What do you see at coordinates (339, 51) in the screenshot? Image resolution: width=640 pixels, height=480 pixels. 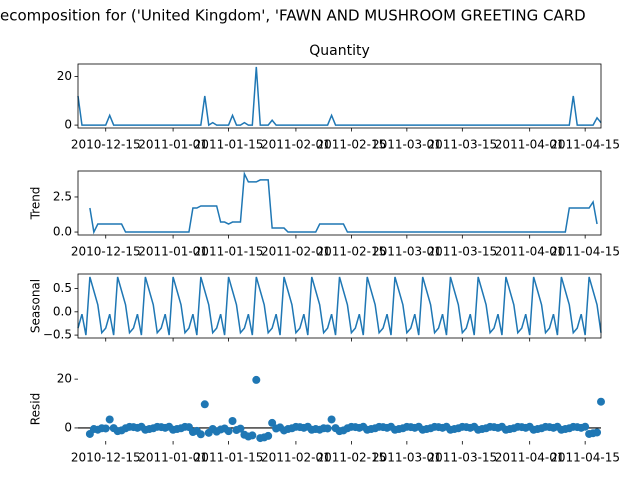 I see `panel-title: Quantity` at bounding box center [339, 51].